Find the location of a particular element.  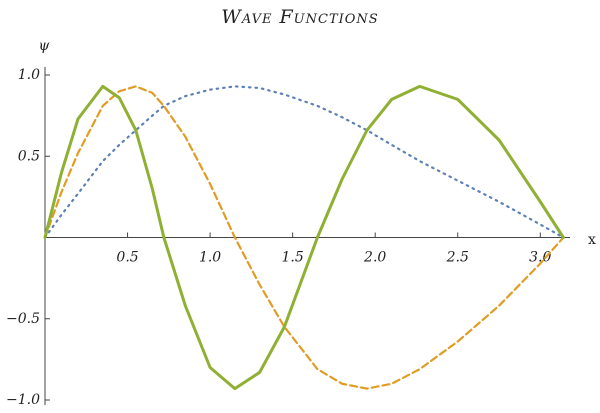

x-tick-label: 2.5 is located at coordinates (457, 258).